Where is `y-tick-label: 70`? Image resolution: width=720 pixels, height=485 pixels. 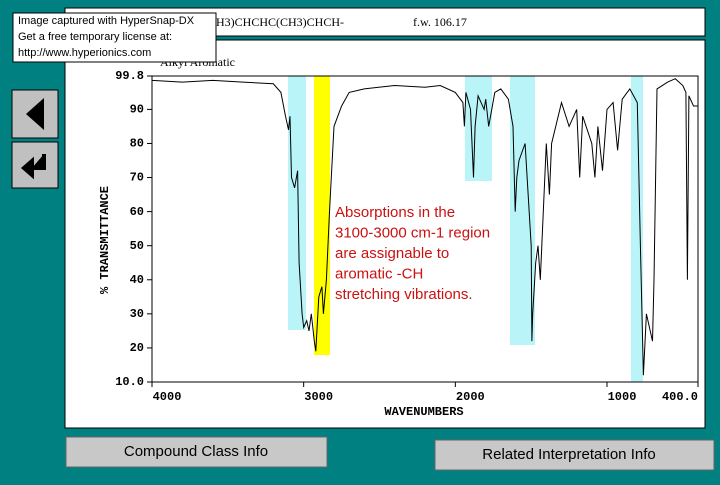
y-tick-label: 70 is located at coordinates (137, 178).